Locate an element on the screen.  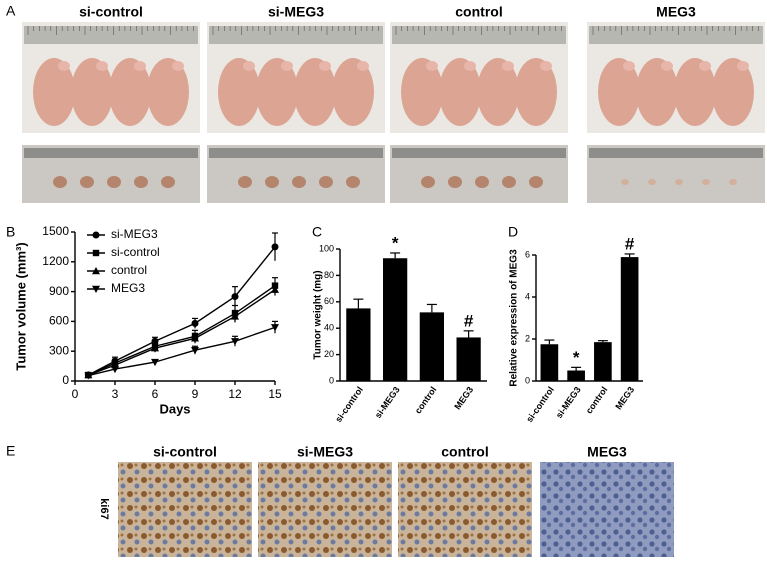
y-tick-label: 600 is located at coordinates (59, 321).